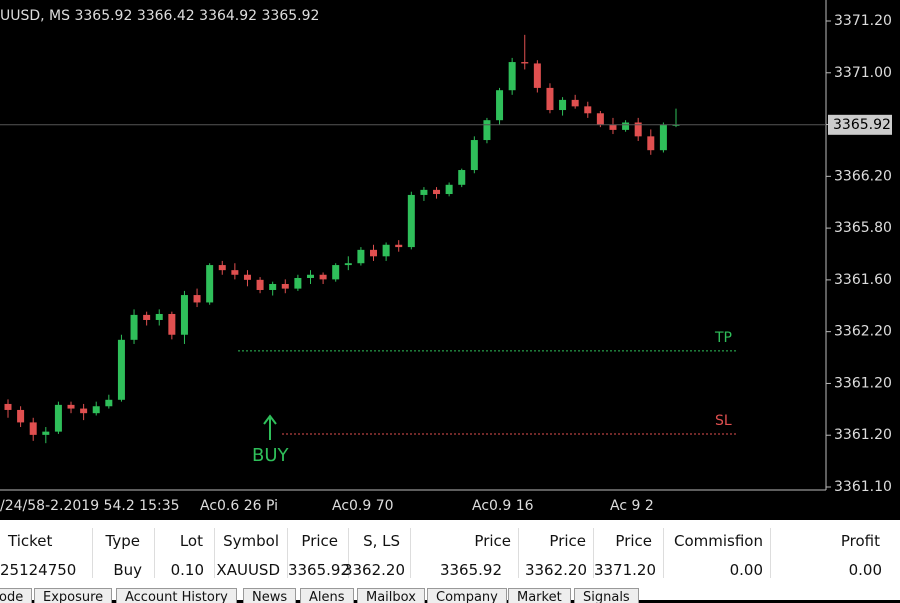 This screenshot has height=603, width=900. Describe the element at coordinates (606, 595) in the screenshot. I see `tab: Signals` at that location.